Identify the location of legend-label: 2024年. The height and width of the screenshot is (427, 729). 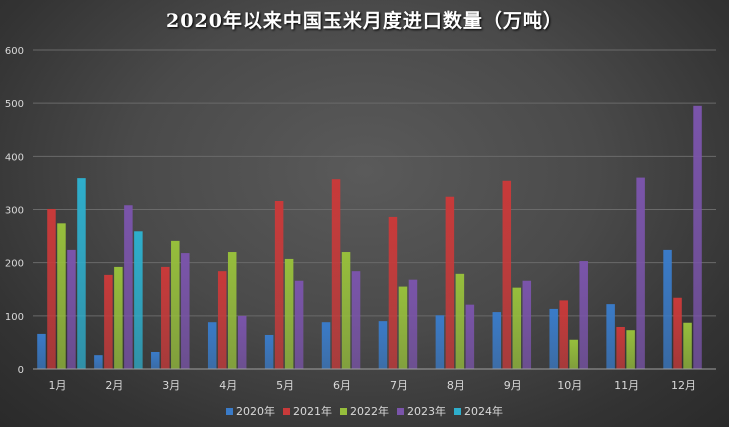
(483, 411).